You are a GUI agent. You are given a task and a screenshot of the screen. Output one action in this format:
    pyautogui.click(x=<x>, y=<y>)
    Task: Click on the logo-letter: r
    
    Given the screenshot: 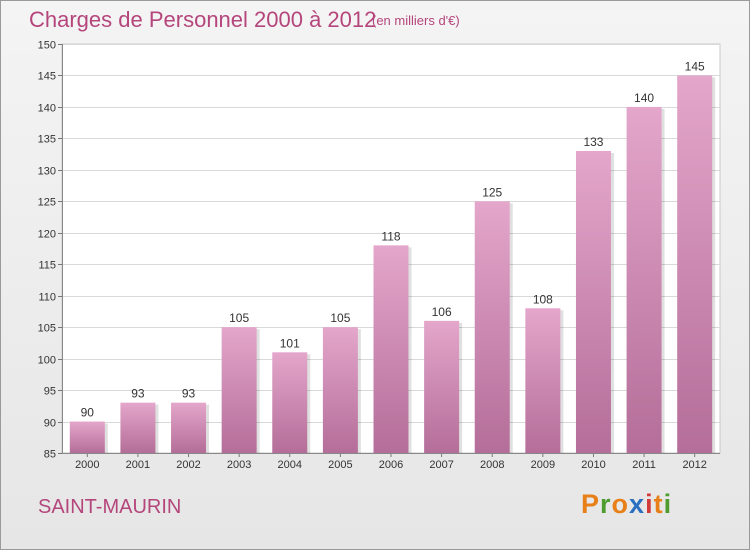 What is the action you would take?
    pyautogui.click(x=606, y=504)
    